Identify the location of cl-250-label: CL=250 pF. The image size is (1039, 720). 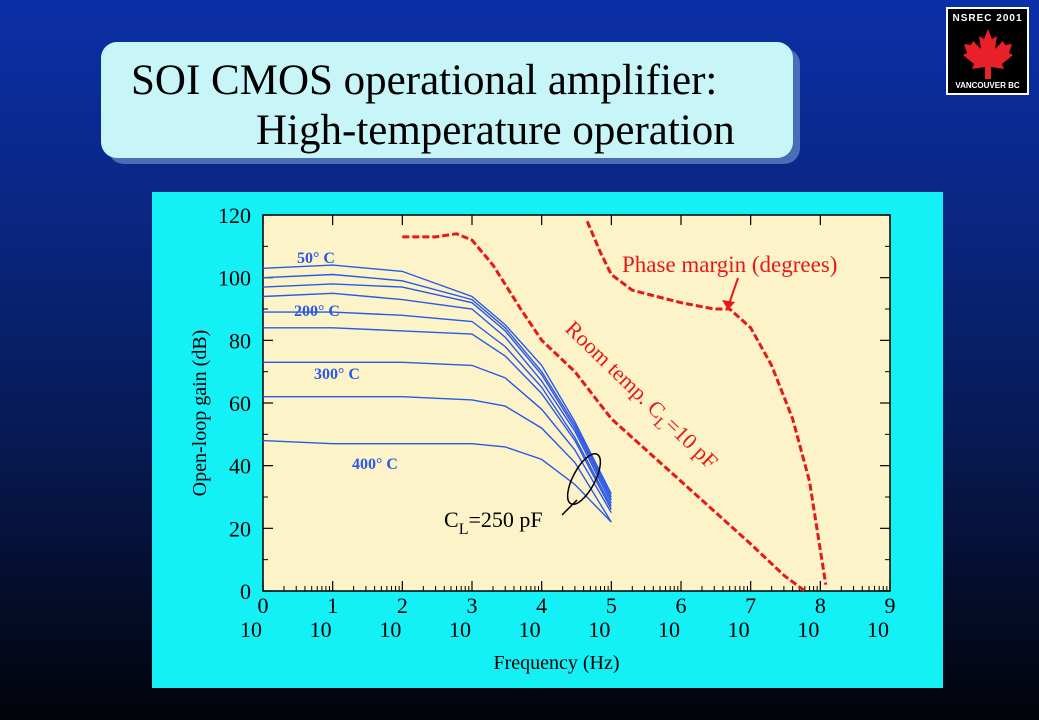
(493, 522).